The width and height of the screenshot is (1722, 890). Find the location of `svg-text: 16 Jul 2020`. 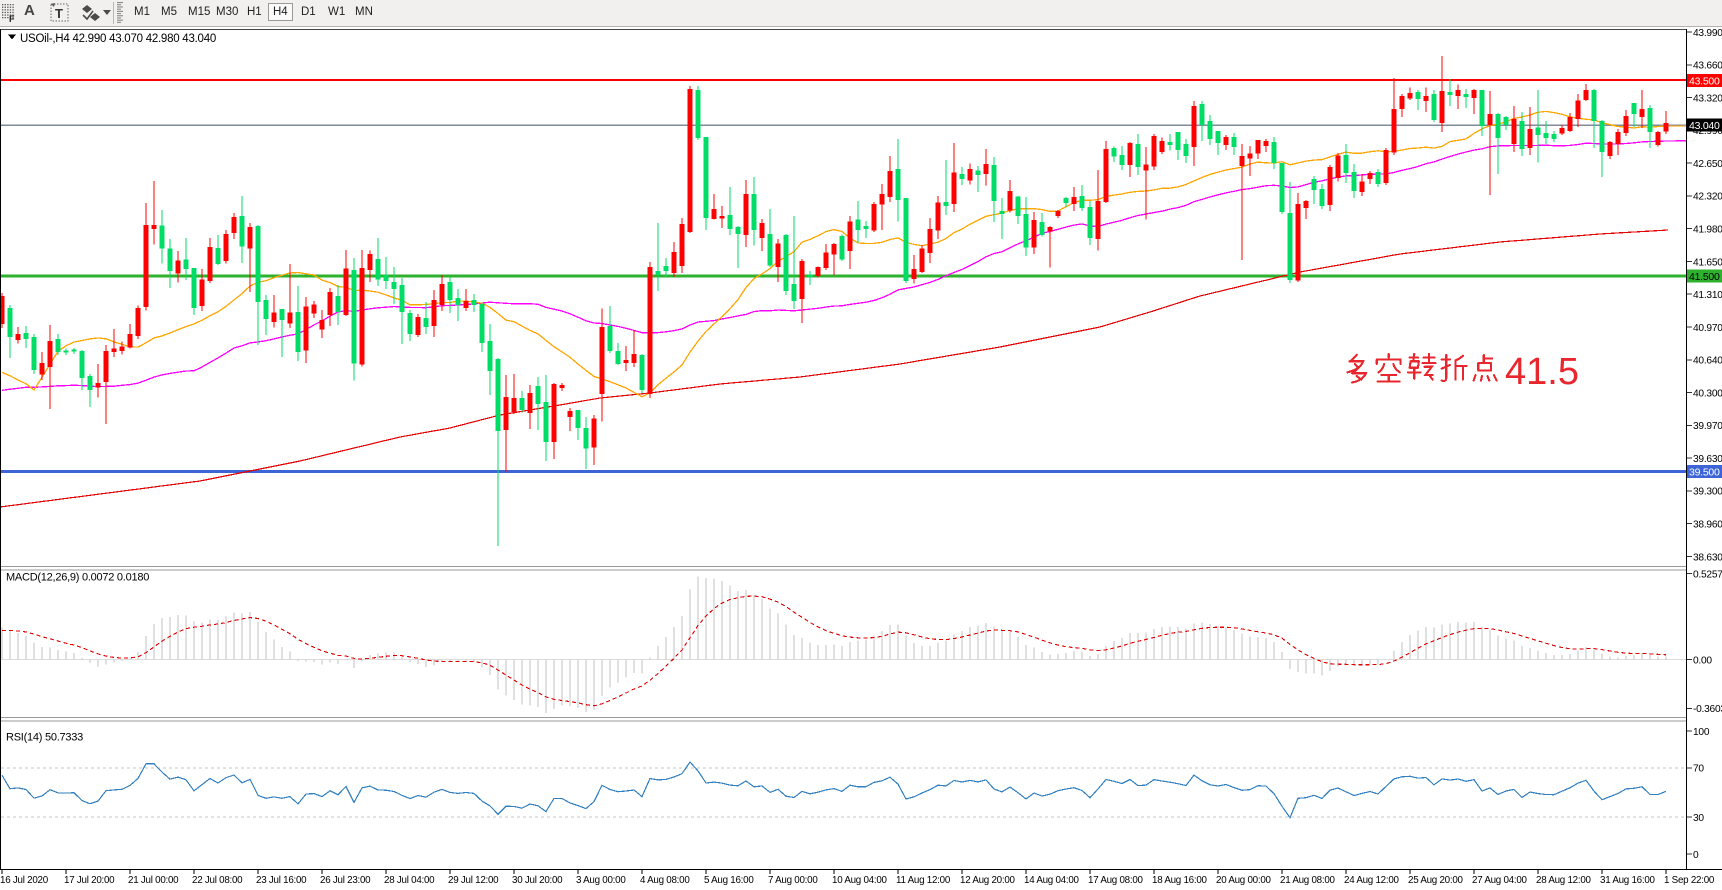

svg-text: 16 Jul 2020 is located at coordinates (24, 880).